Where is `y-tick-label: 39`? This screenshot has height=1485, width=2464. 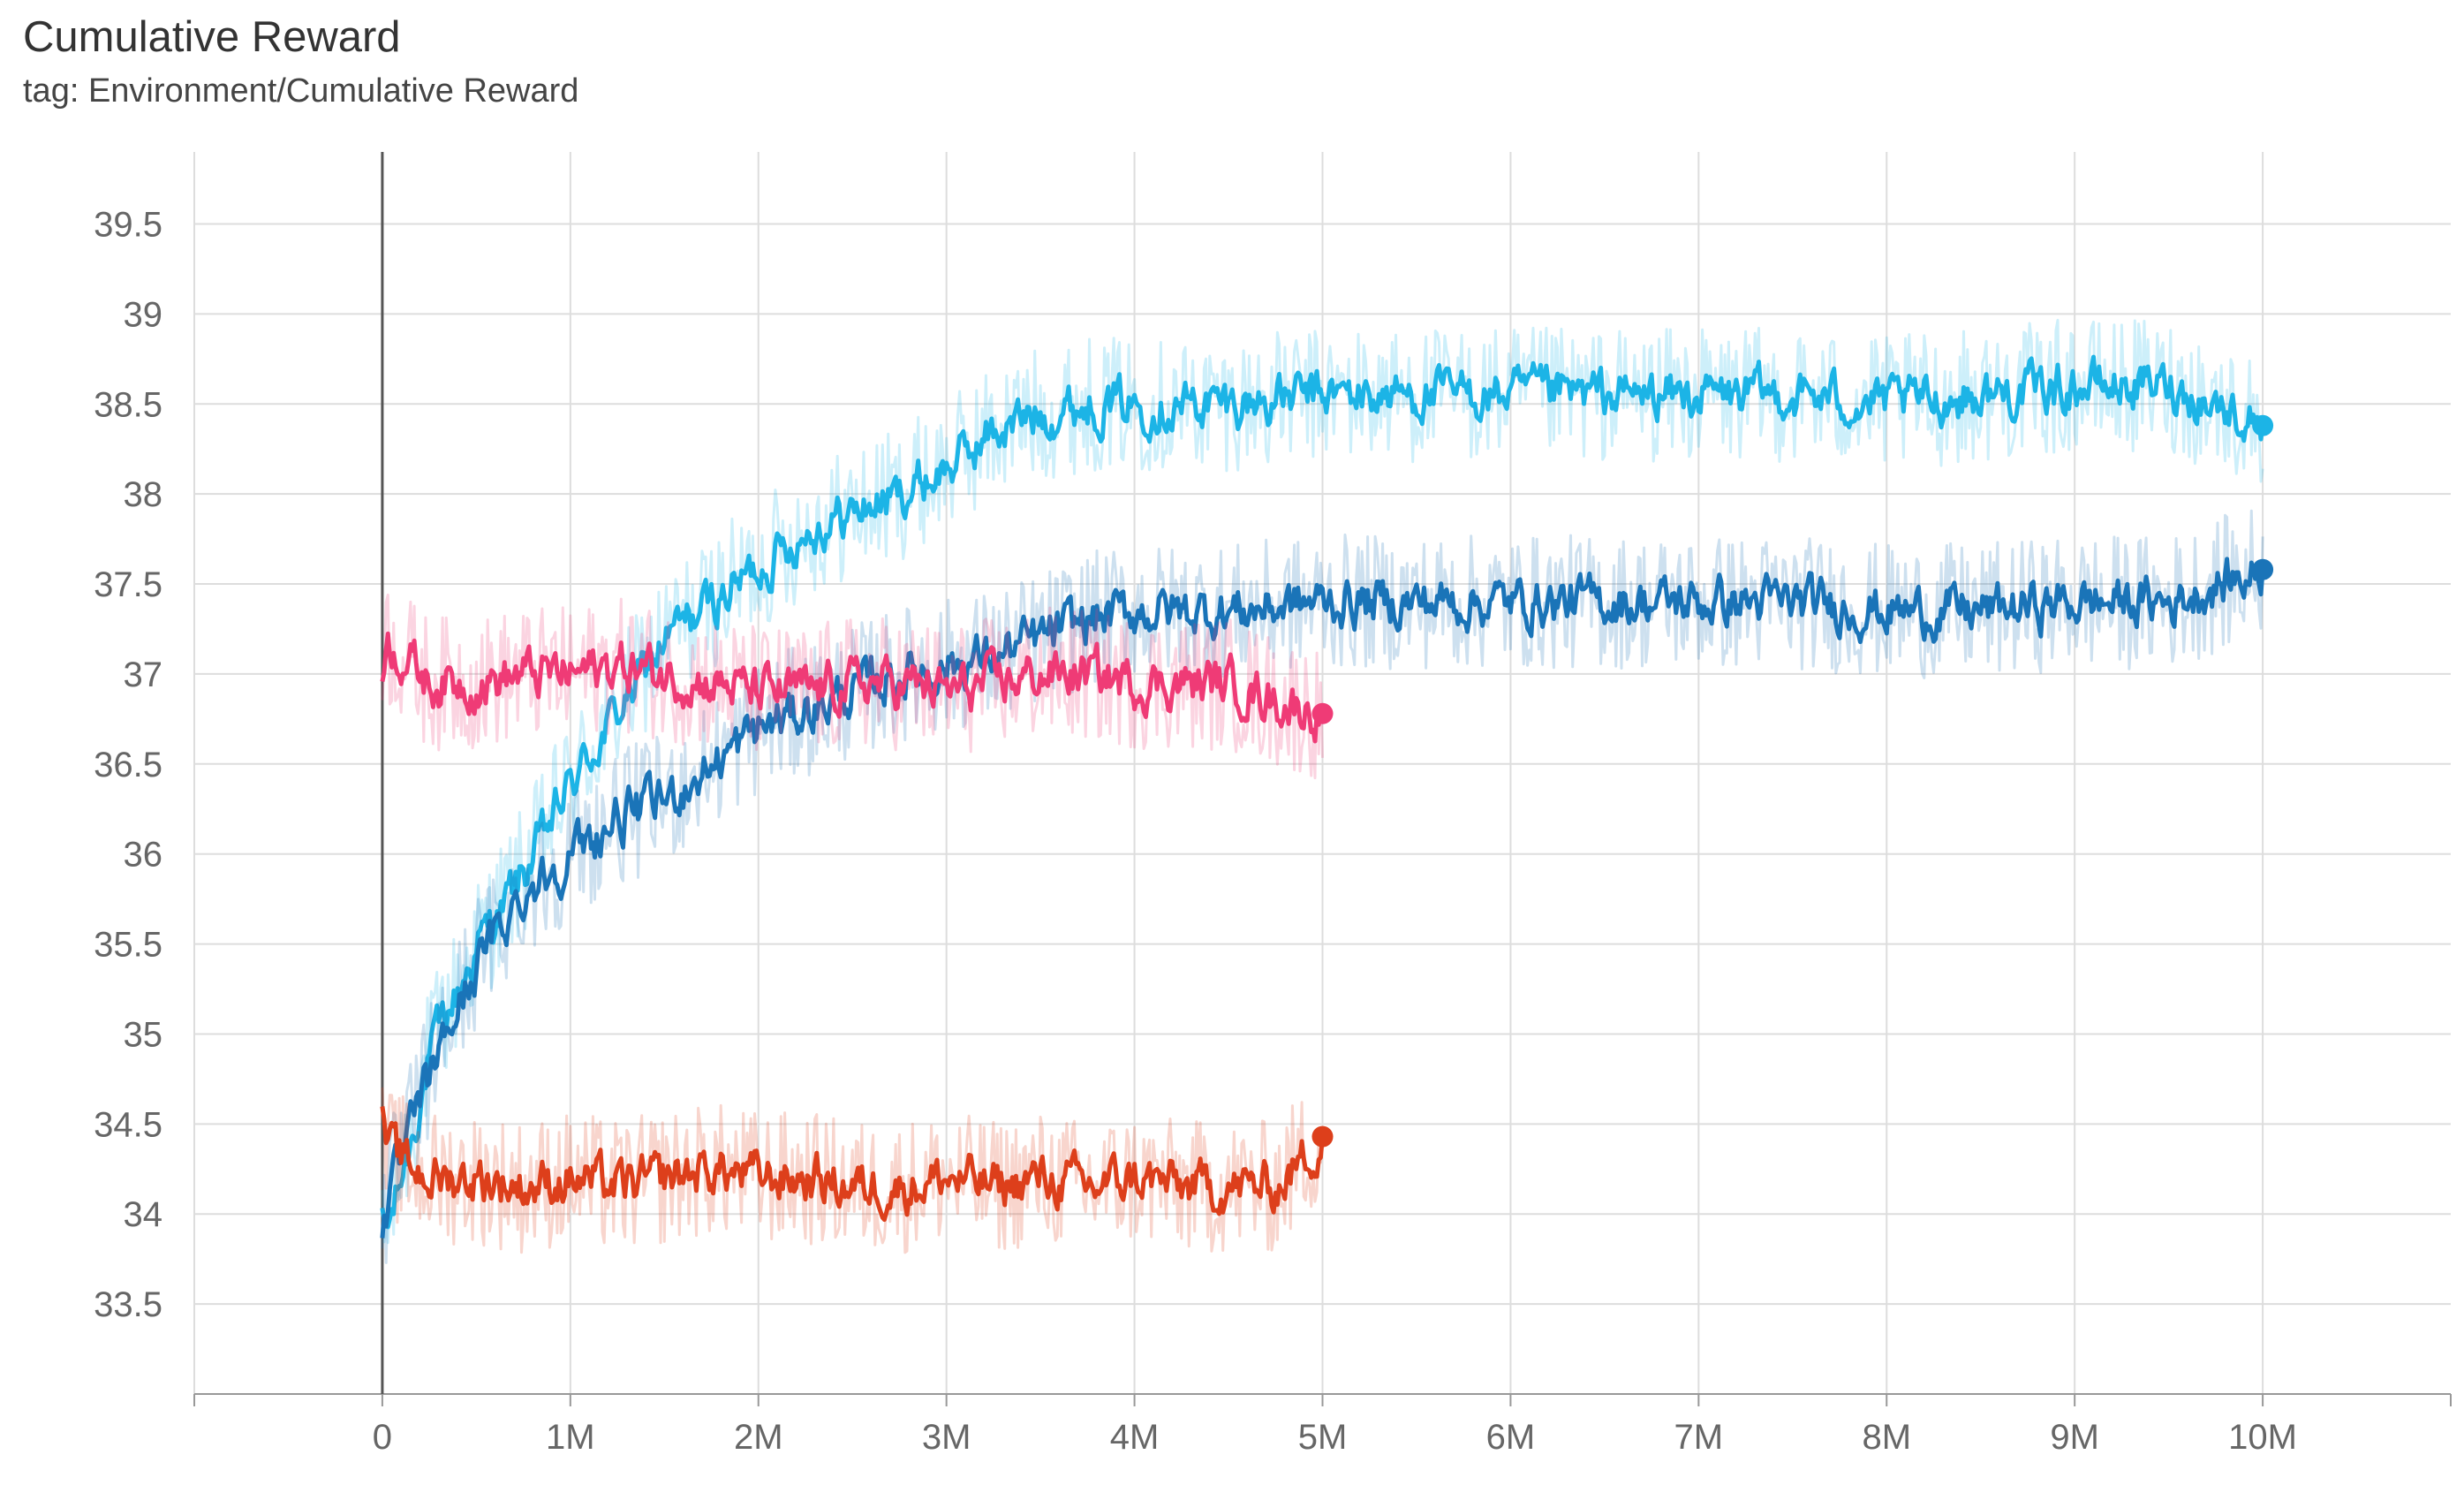
y-tick-label: 39 is located at coordinates (143, 315).